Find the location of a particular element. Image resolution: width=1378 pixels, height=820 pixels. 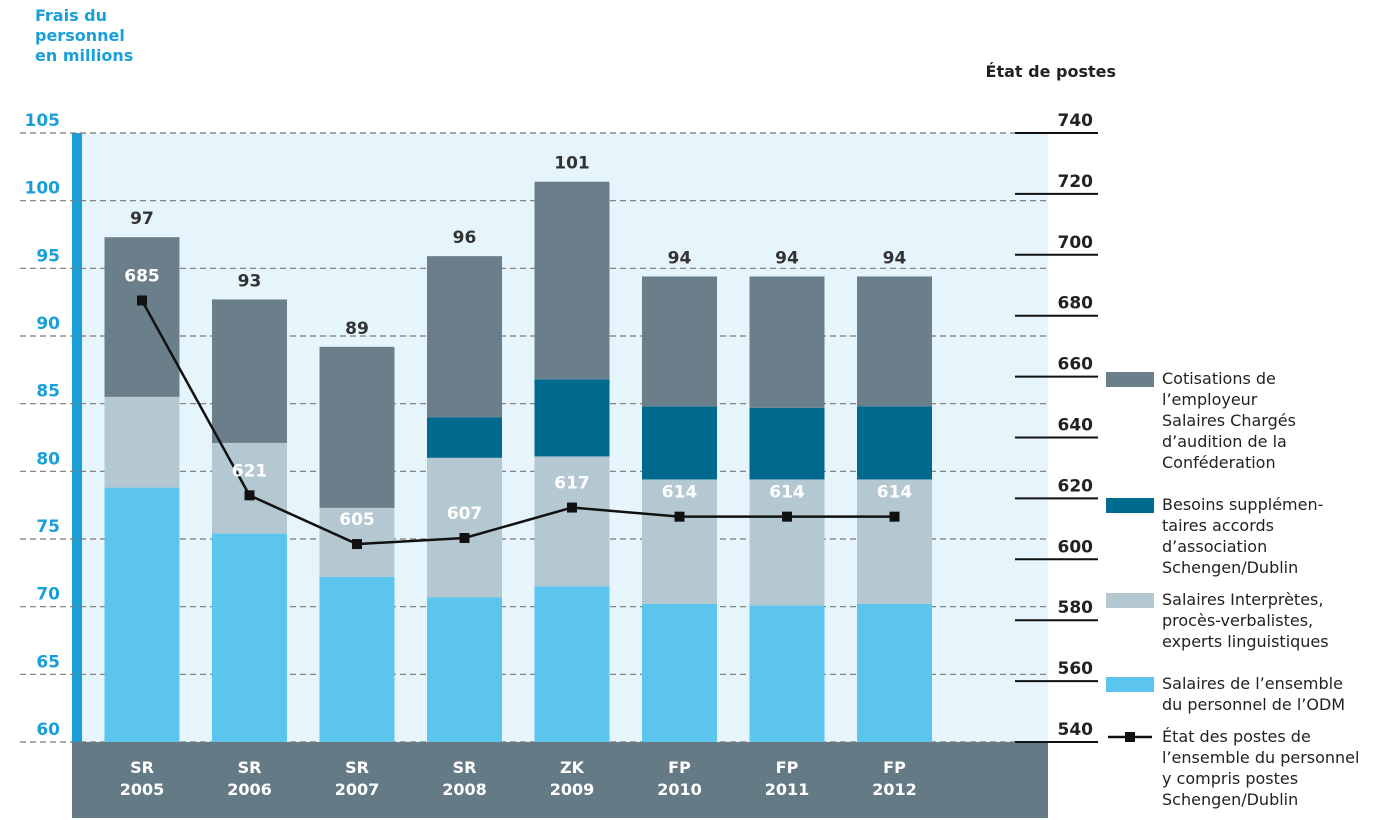

y2-tick-label: 640 is located at coordinates (1076, 426).